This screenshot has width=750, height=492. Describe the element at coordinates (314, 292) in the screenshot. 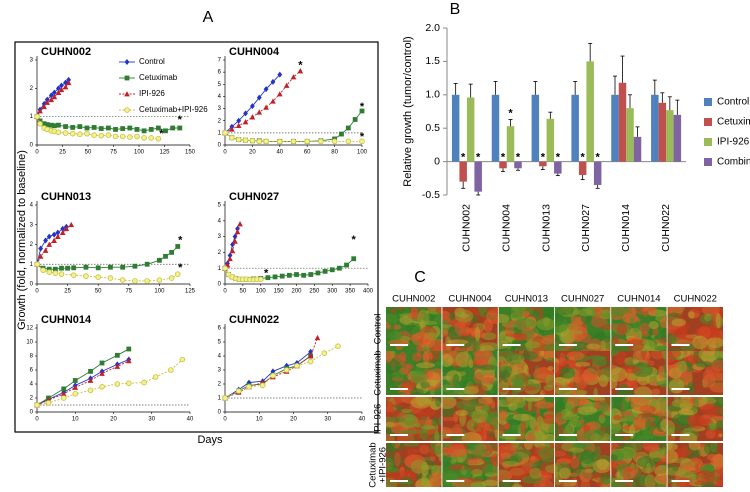

I see `x-tick-label: 250` at that location.